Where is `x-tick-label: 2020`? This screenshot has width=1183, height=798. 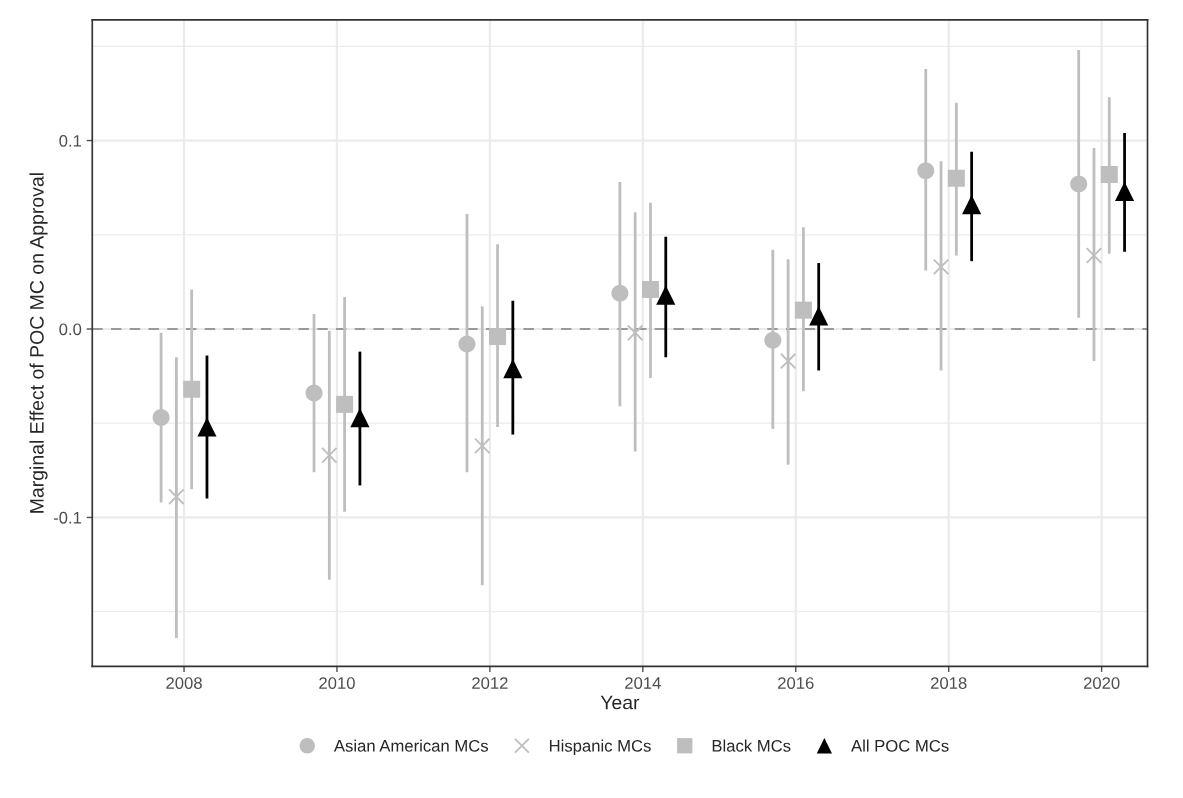
x-tick-label: 2020 is located at coordinates (1101, 683).